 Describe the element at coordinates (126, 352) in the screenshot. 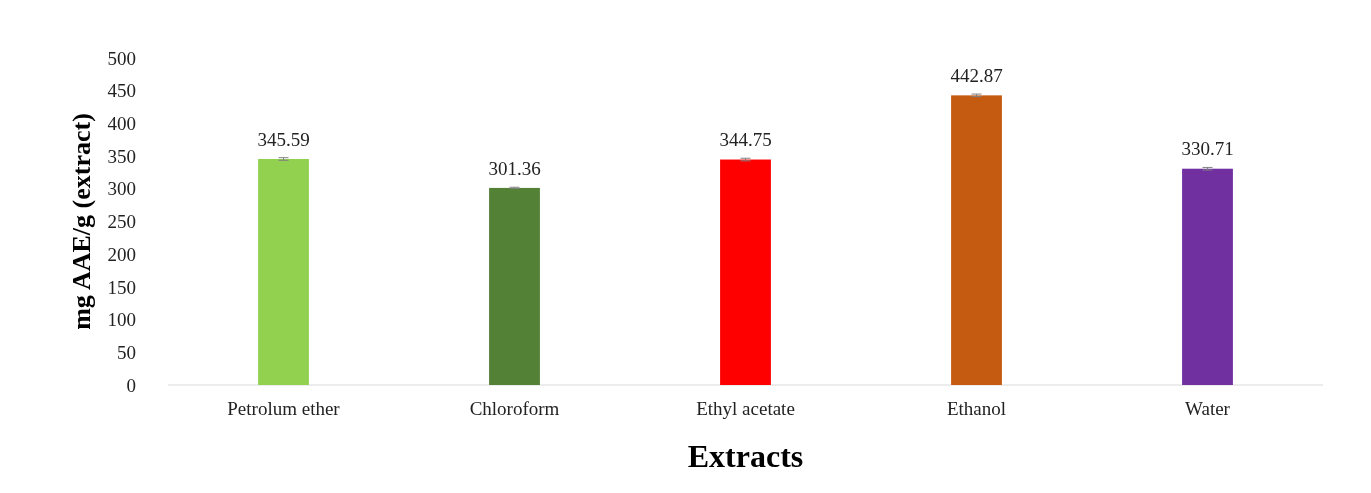

I see `y-tick-label: 50` at that location.